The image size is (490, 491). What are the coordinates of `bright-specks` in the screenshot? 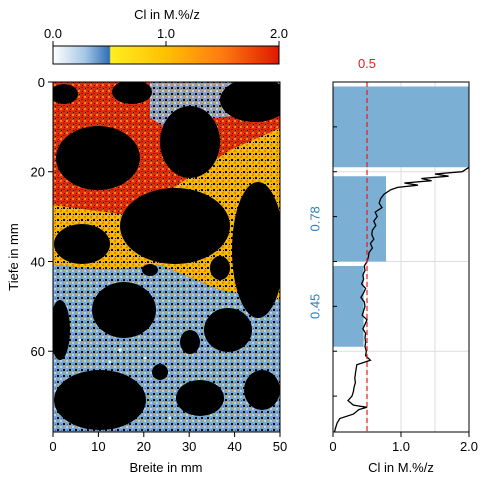 It's located at (125, 379).